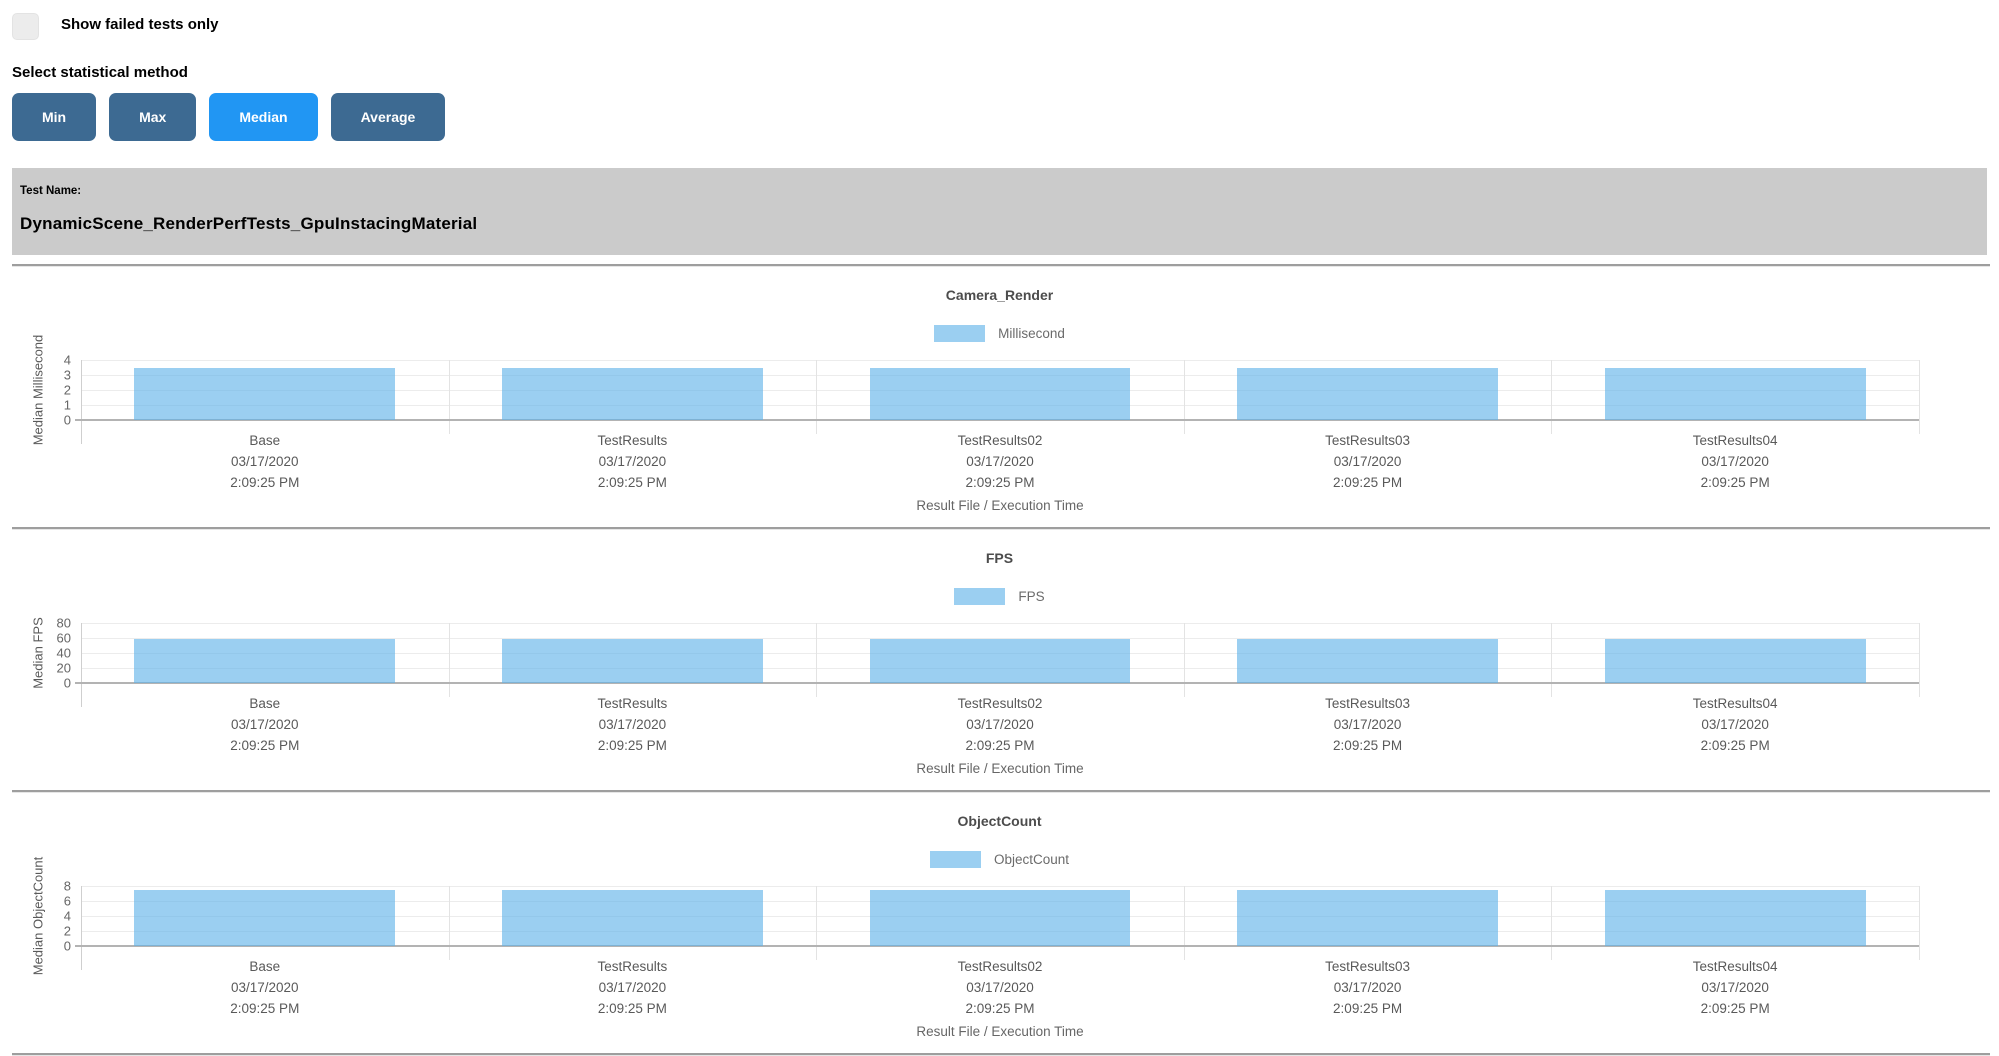 Image resolution: width=1999 pixels, height=1056 pixels. What do you see at coordinates (999, 117) in the screenshot?
I see `stat-method-button-group: Min Max Median Average` at bounding box center [999, 117].